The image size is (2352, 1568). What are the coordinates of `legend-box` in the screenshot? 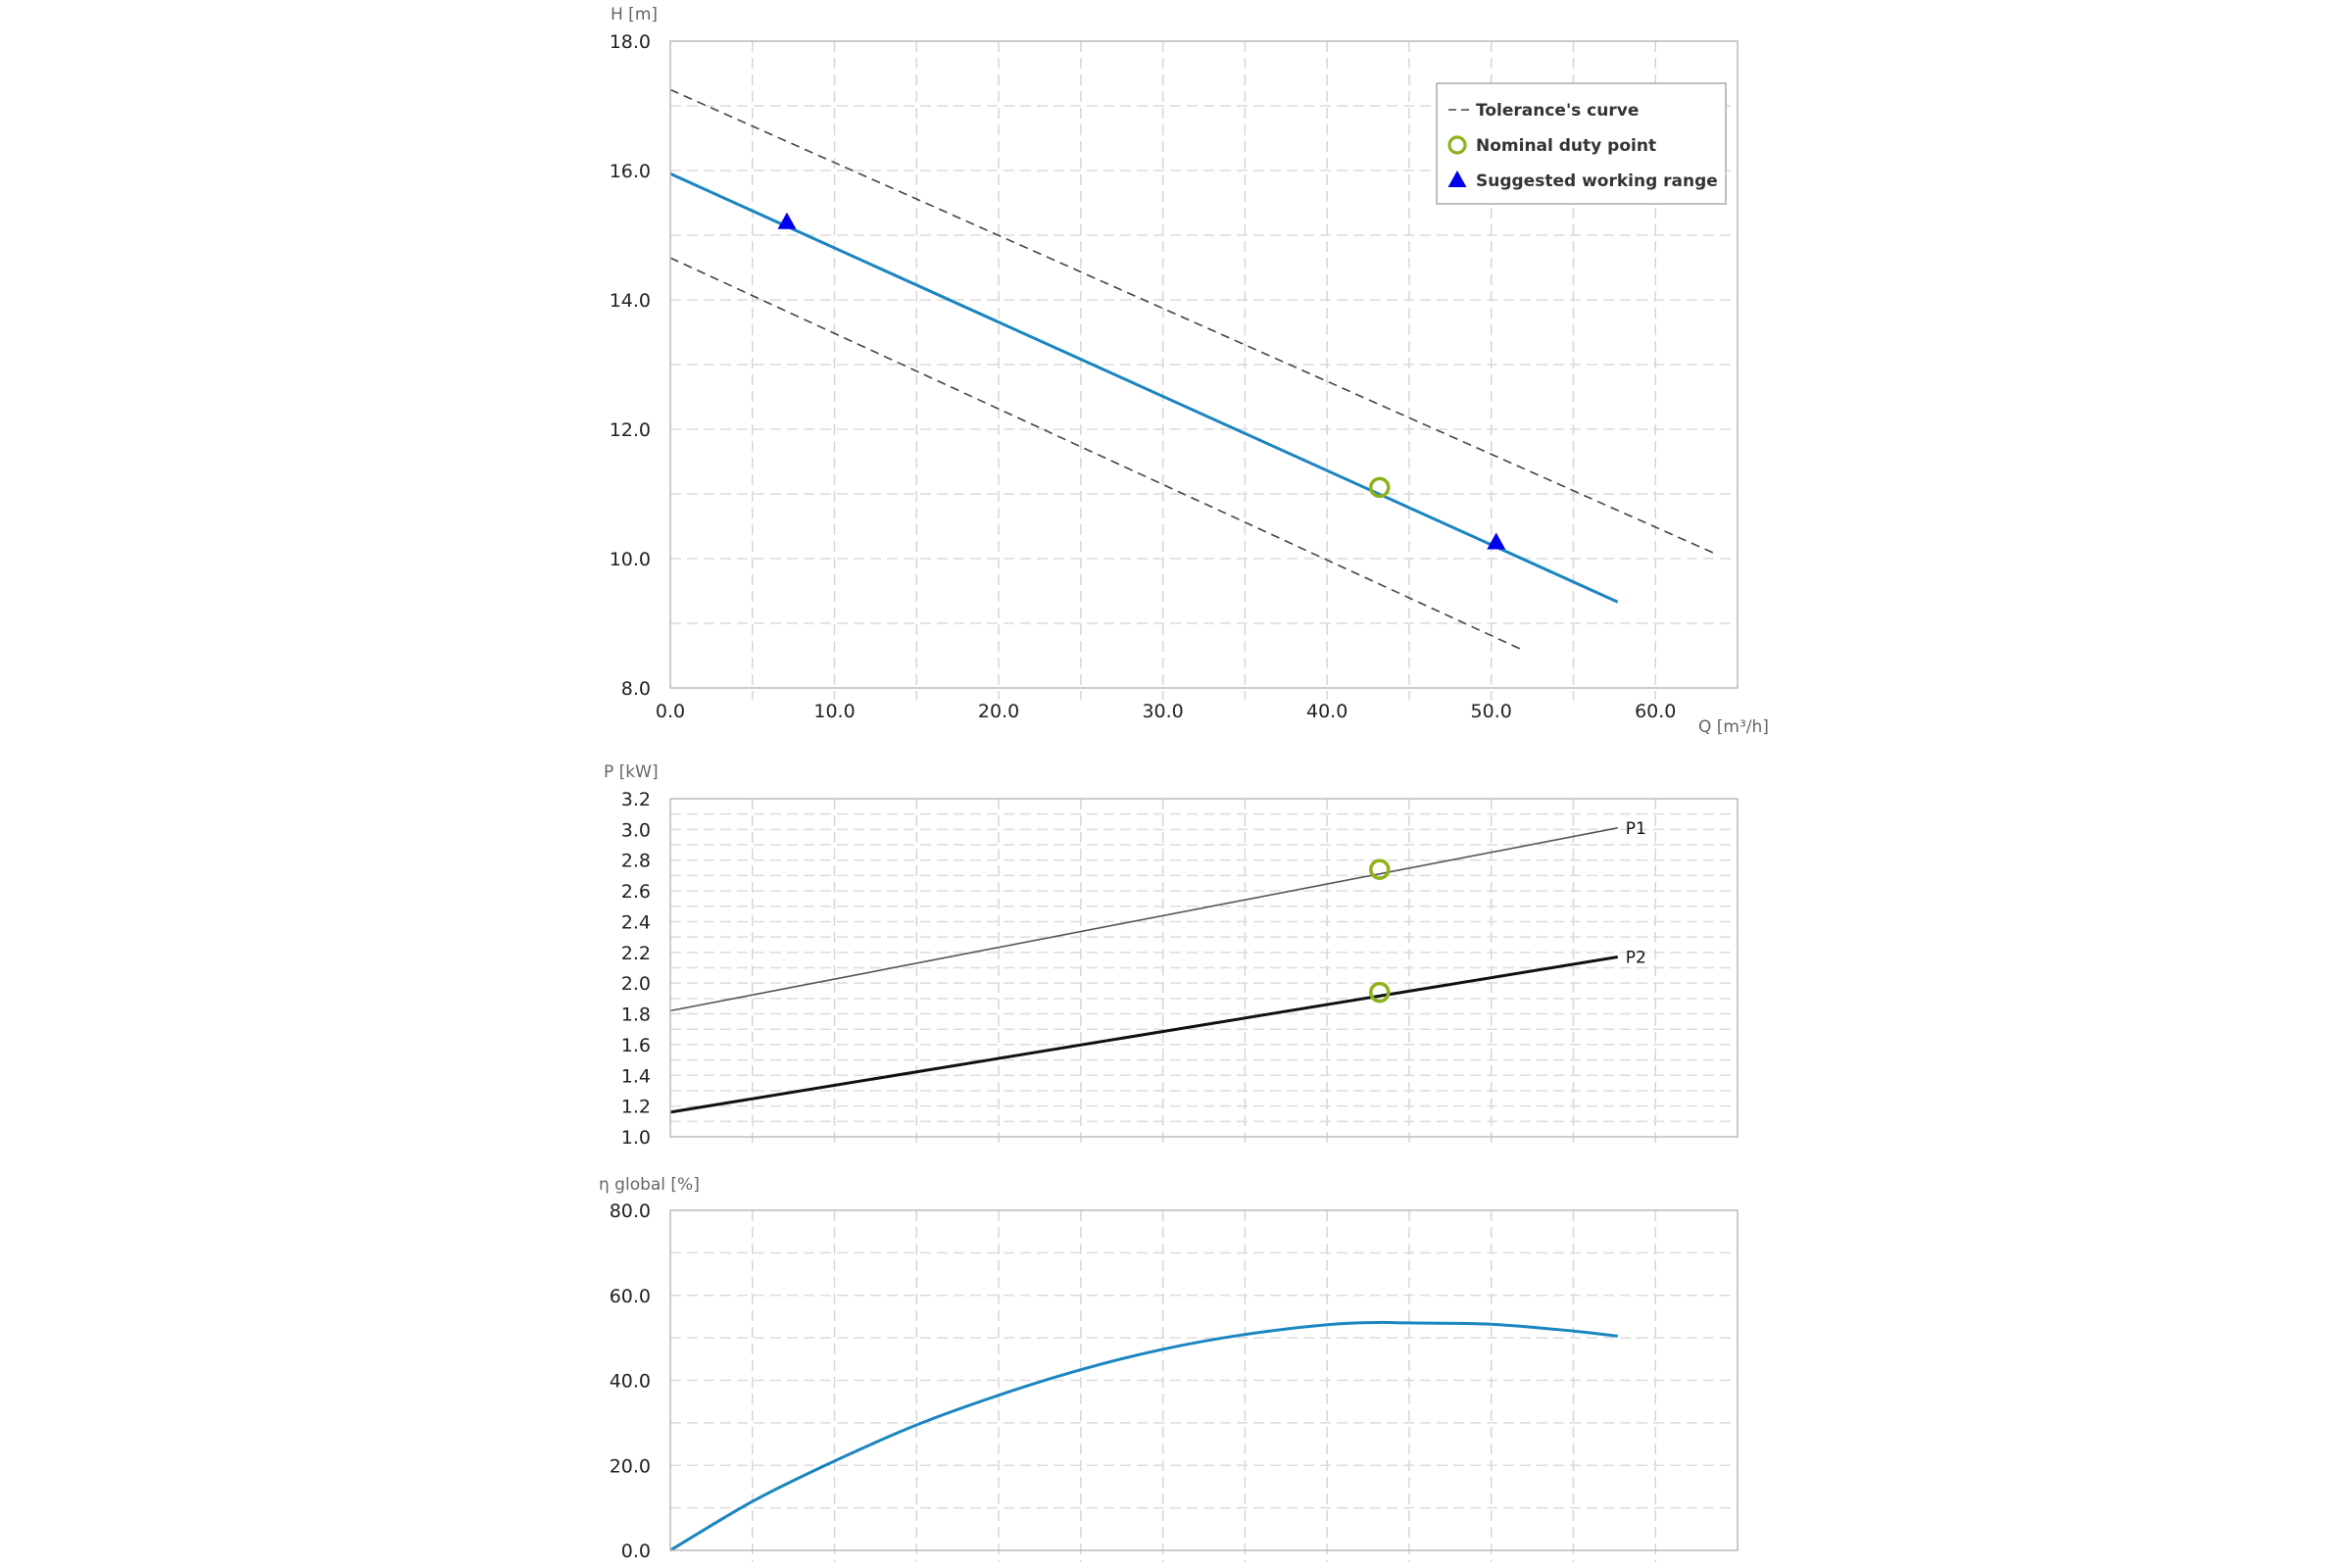 It's located at (1581, 143).